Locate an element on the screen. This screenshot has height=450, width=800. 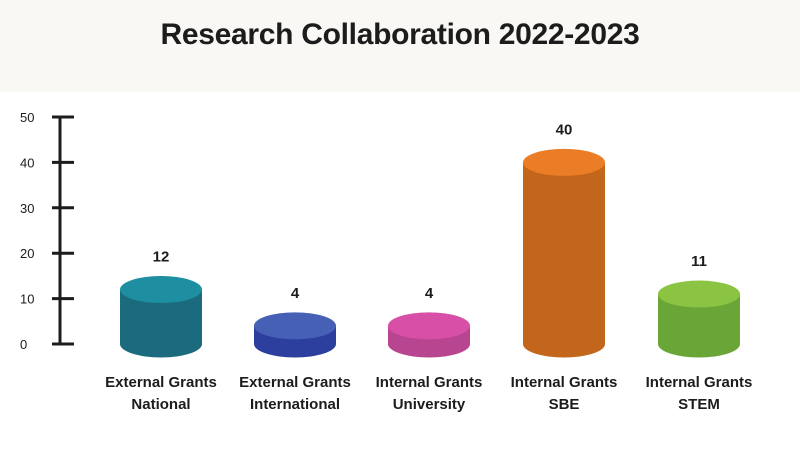
data-label: 40 is located at coordinates (564, 129).